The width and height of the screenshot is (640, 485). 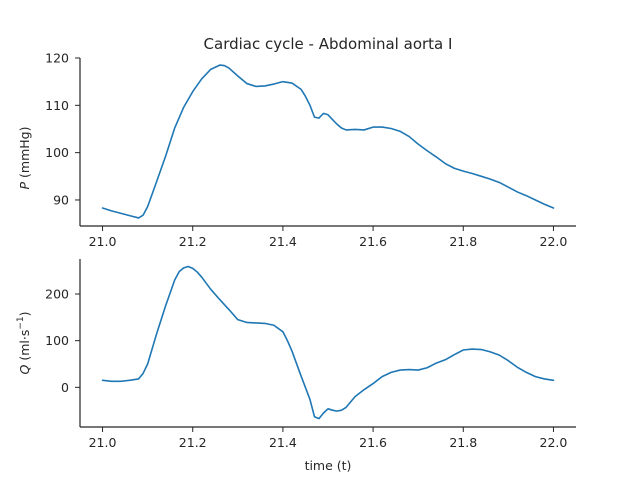 What do you see at coordinates (103, 241) in the screenshot?
I see `top-x-tick-label: 21.0` at bounding box center [103, 241].